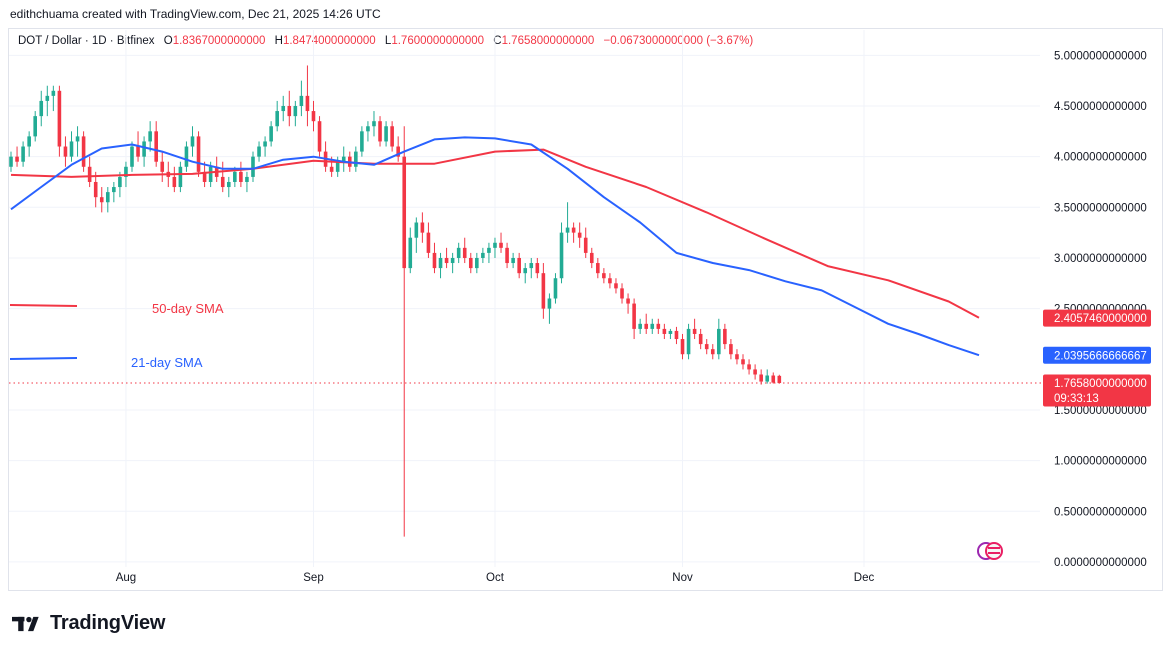 This screenshot has height=652, width=1173. What do you see at coordinates (188, 308) in the screenshot?
I see `sma50-legend-label: 50-day SMA` at bounding box center [188, 308].